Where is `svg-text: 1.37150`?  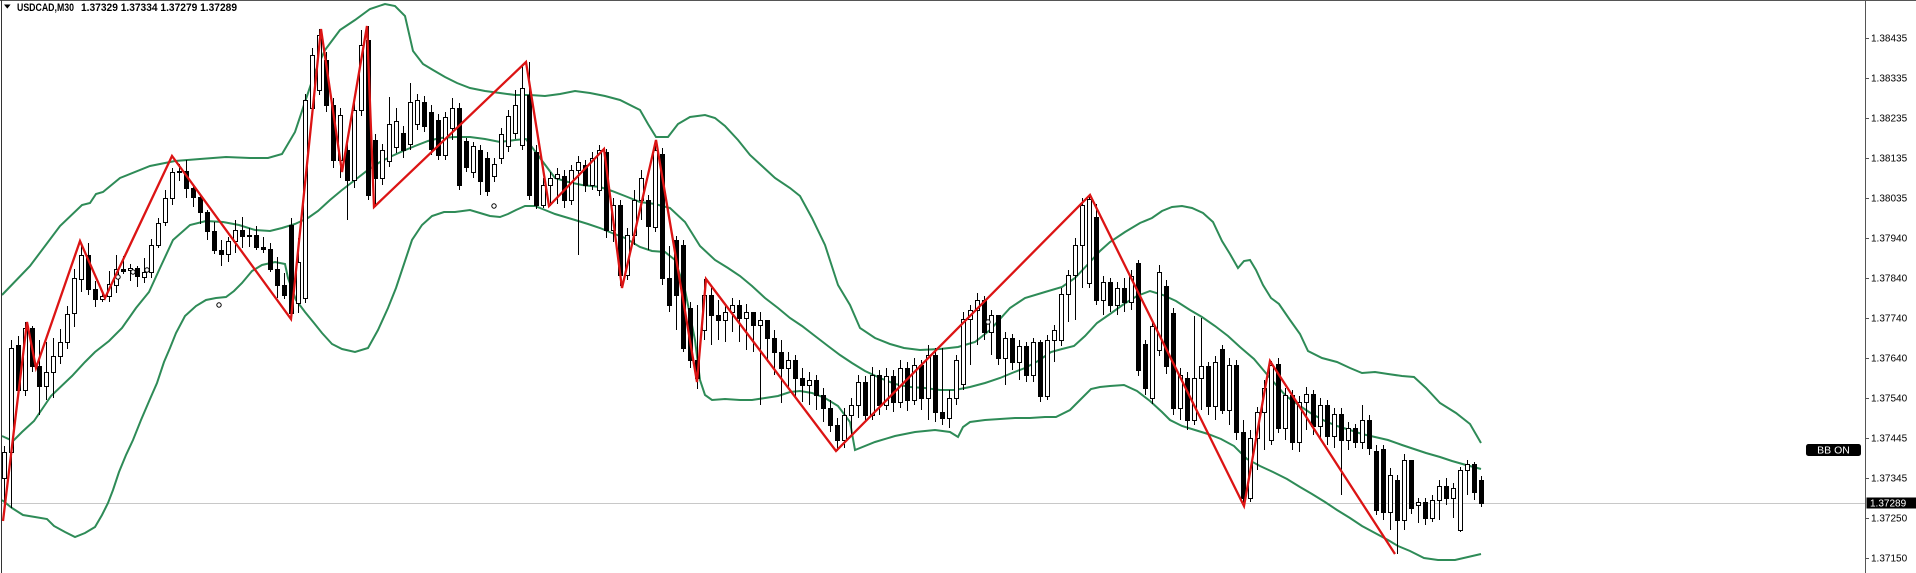 svg-text: 1.37150 is located at coordinates (1889, 559).